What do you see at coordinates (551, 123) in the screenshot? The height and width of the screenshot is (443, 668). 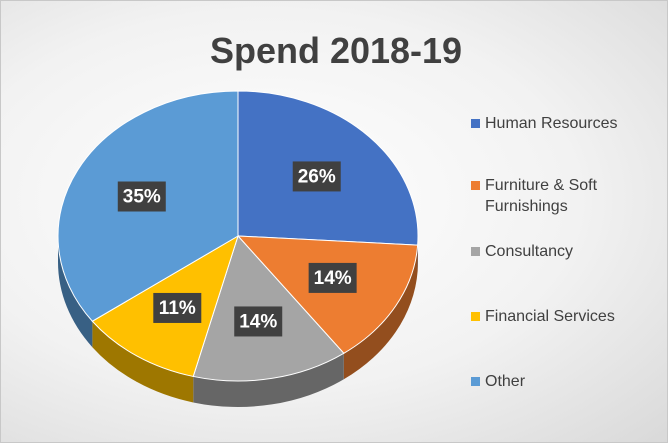 I see `legend-label: Human Resources` at bounding box center [551, 123].